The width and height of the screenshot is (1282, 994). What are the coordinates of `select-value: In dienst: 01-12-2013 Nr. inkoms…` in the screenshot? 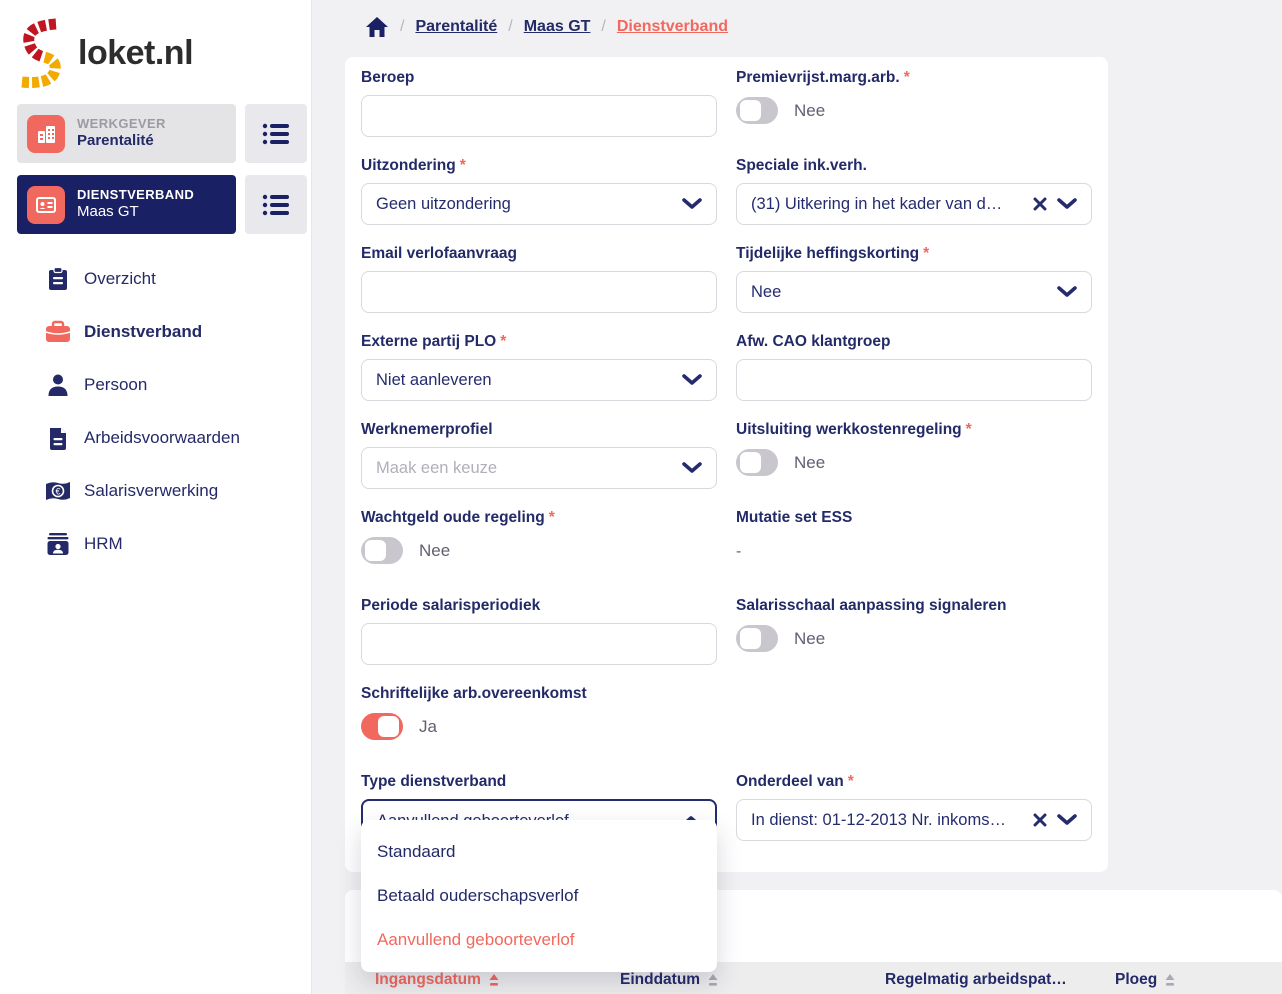 It's located at (878, 819).